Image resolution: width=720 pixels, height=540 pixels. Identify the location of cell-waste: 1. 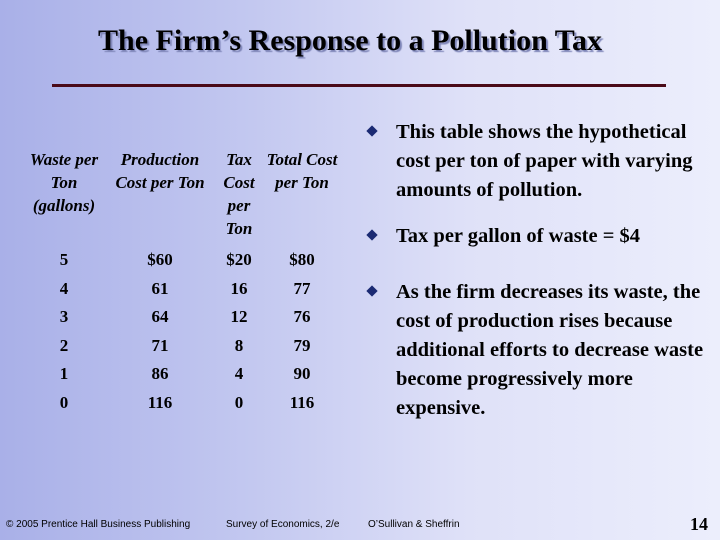
(64, 374).